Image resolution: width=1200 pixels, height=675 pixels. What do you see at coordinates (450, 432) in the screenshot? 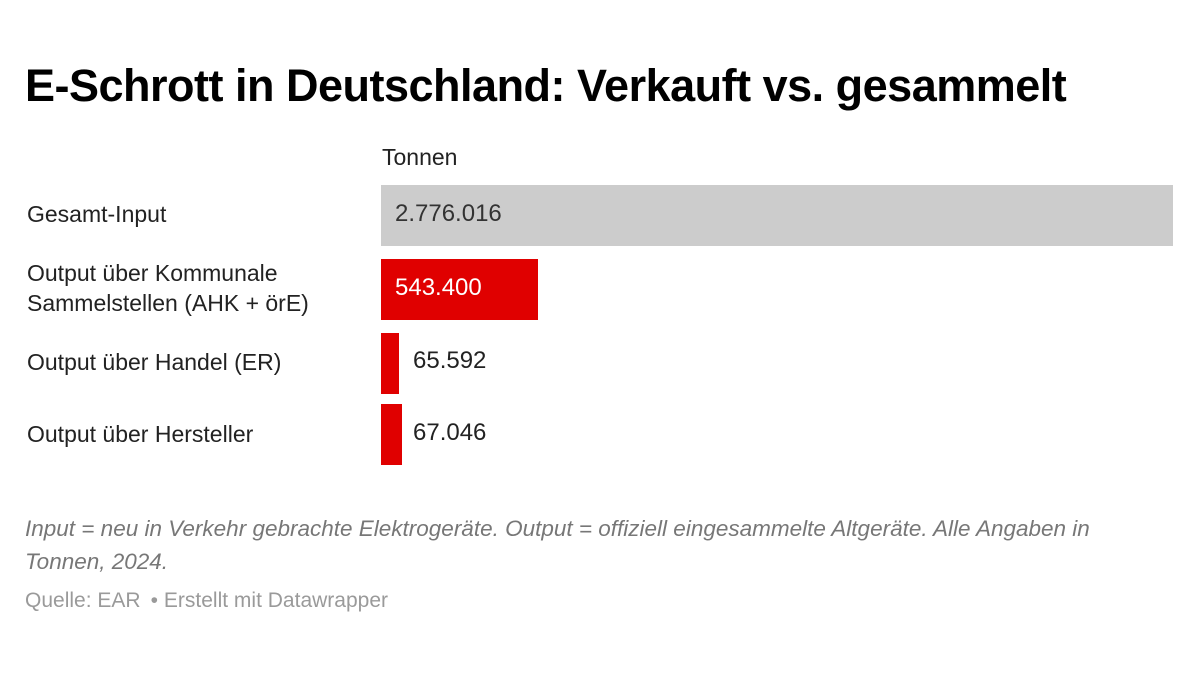
I see `bar-value: 67.046` at bounding box center [450, 432].